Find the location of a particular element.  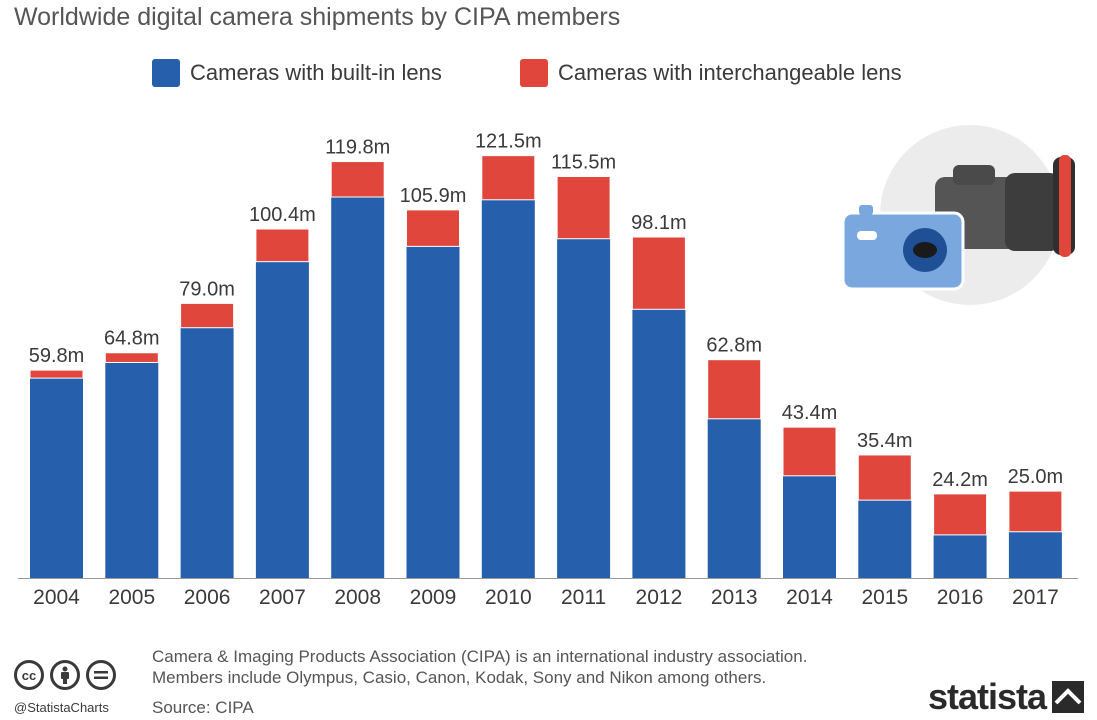

camera-illustration is located at coordinates (960, 227).